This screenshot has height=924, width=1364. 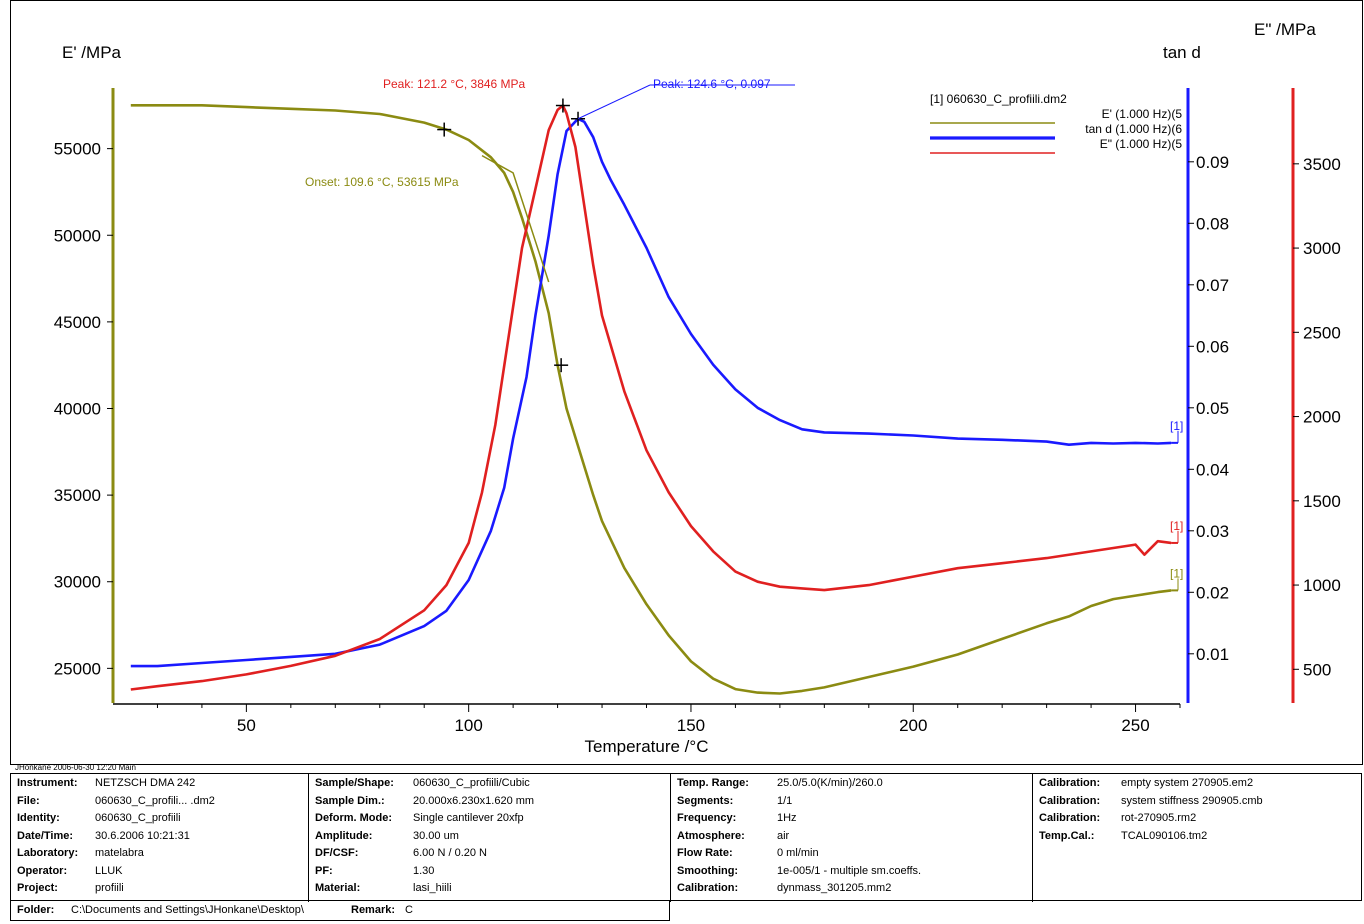 I want to click on info-key: Sample Dim.:, so click(x=350, y=800).